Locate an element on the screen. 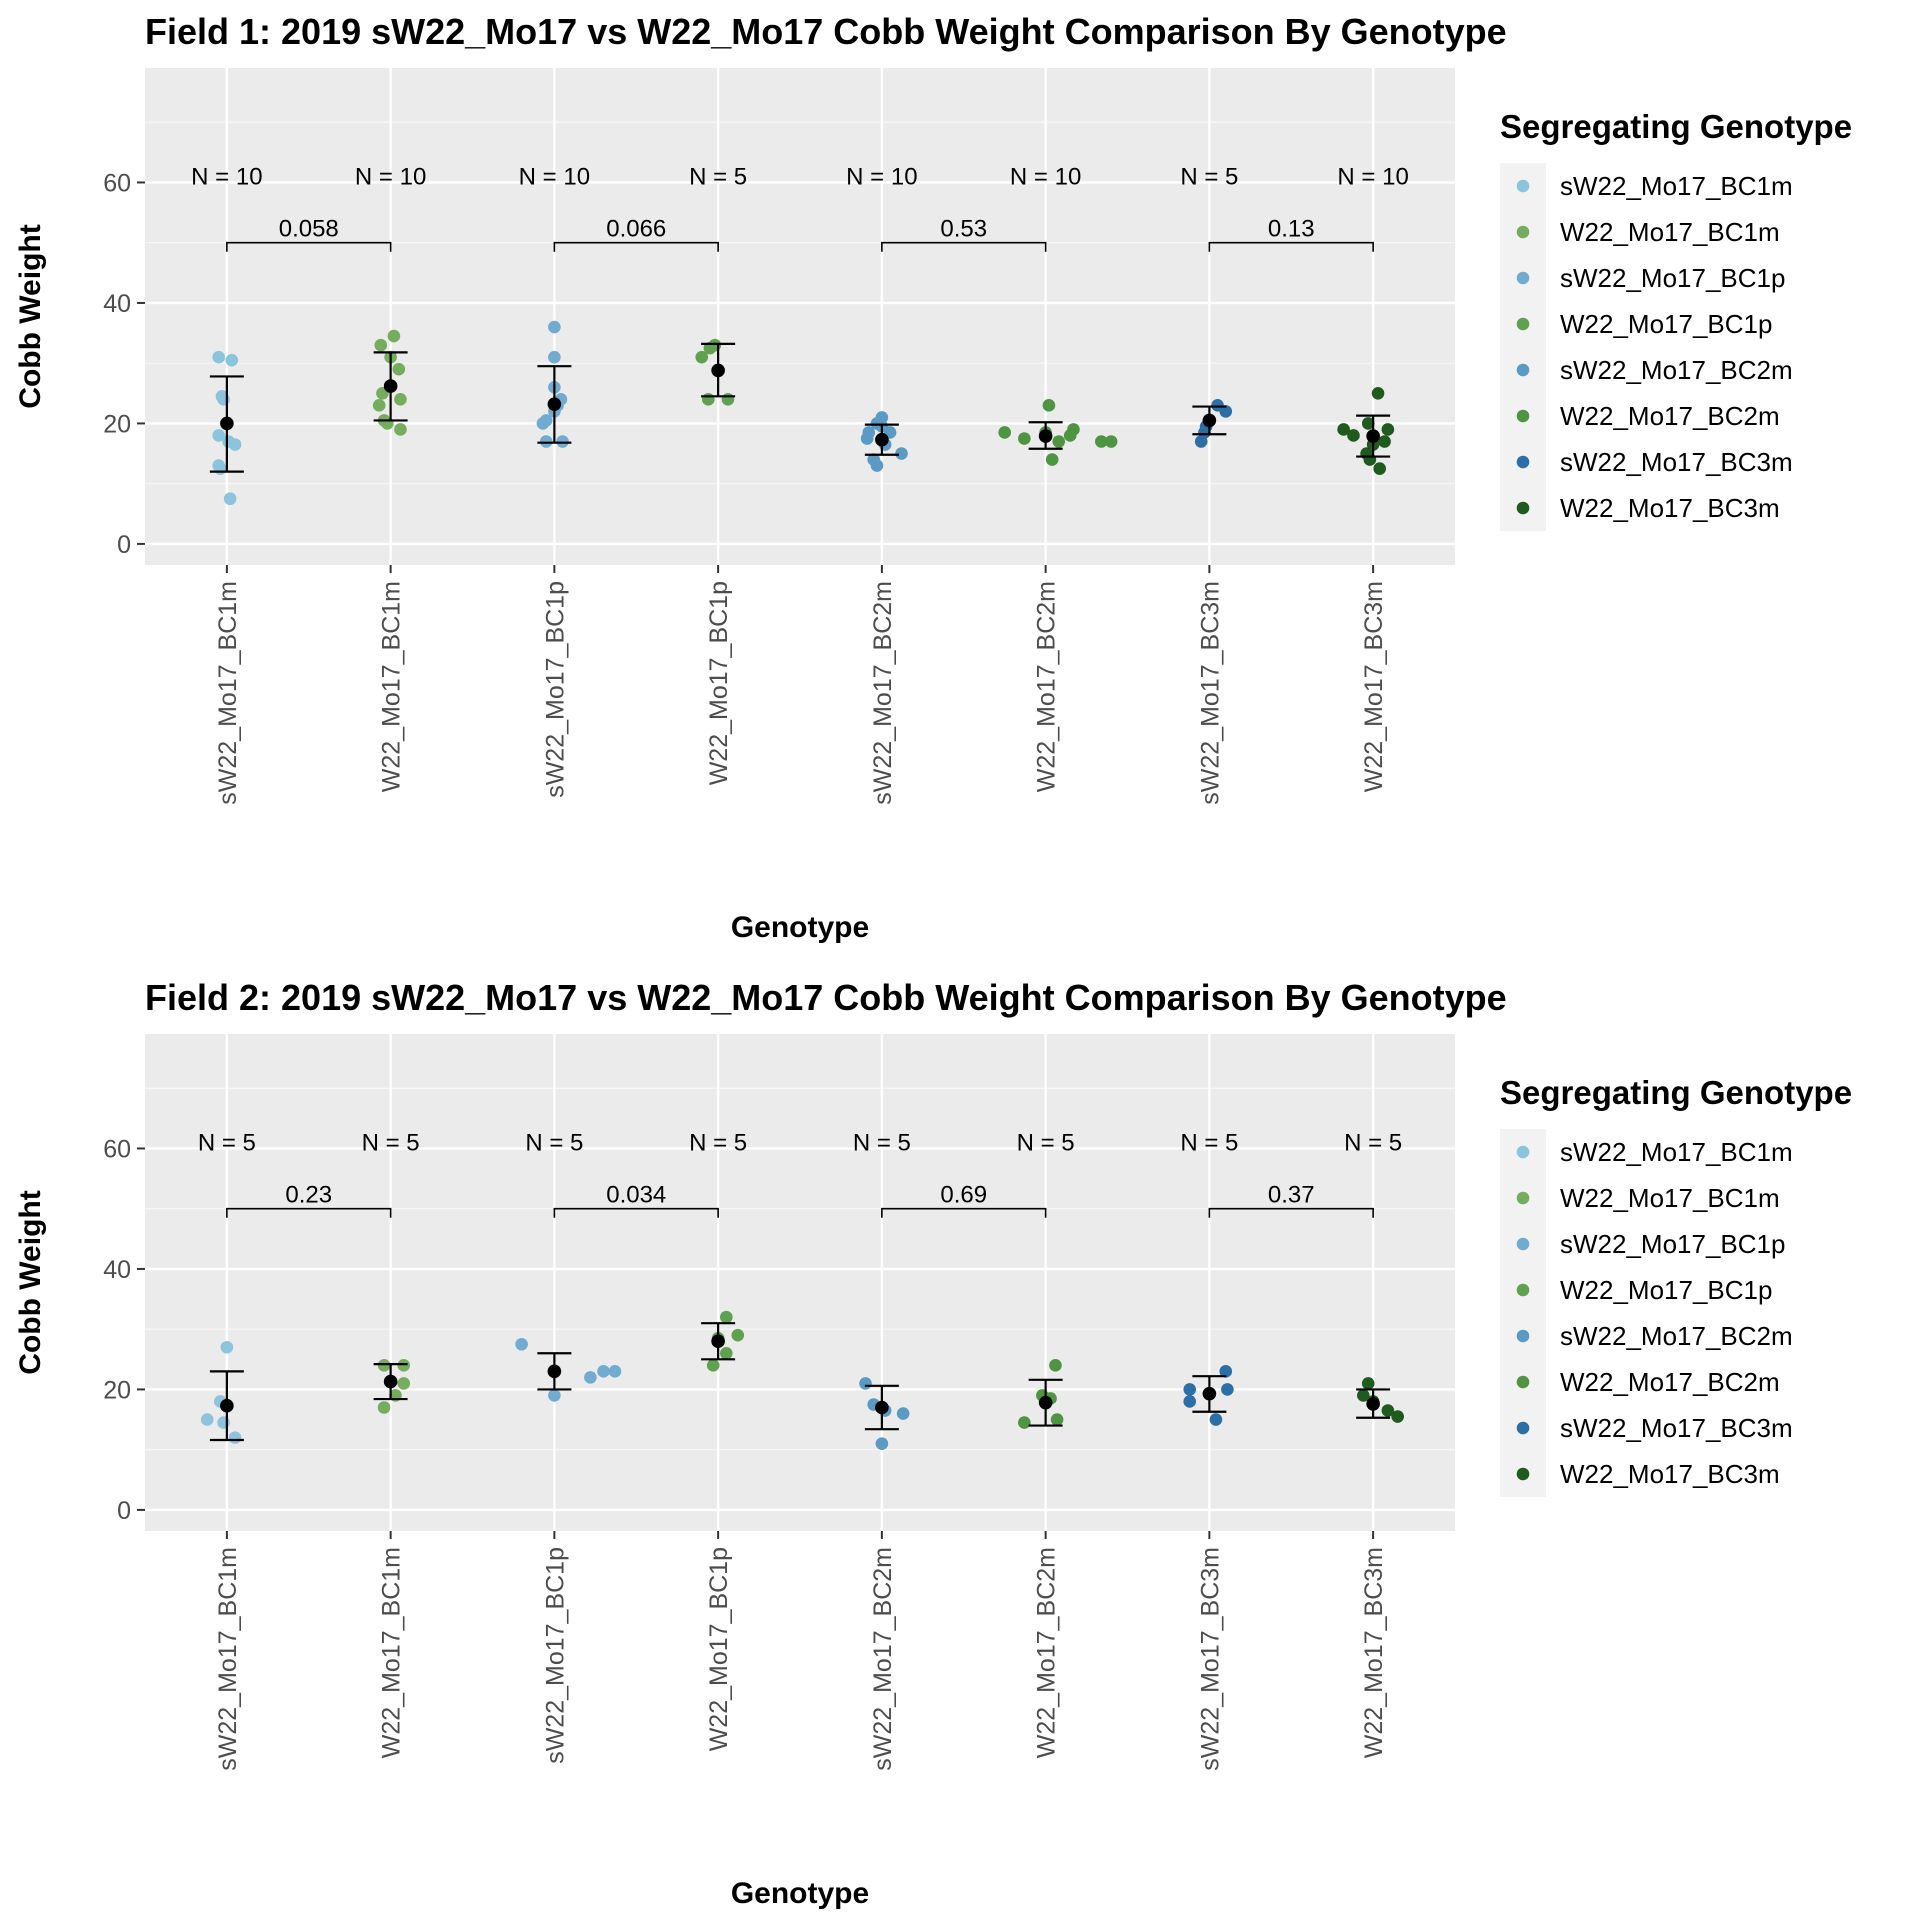 Image resolution: width=1920 pixels, height=1920 pixels. x-tick-label: sW22_Mo17_BC3m is located at coordinates (1210, 1659).